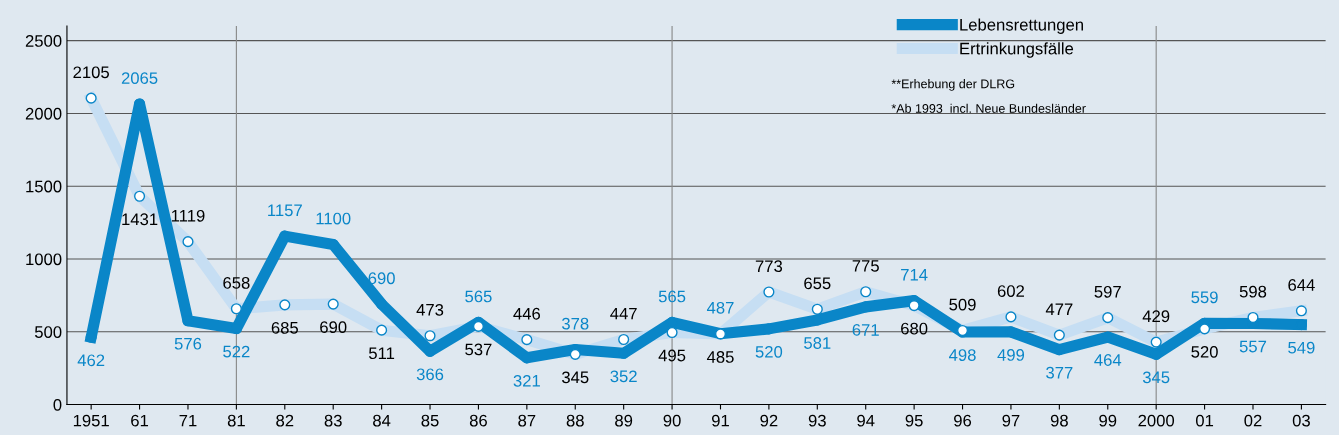  Describe the element at coordinates (139, 78) in the screenshot. I see `data-label: 2065` at that location.